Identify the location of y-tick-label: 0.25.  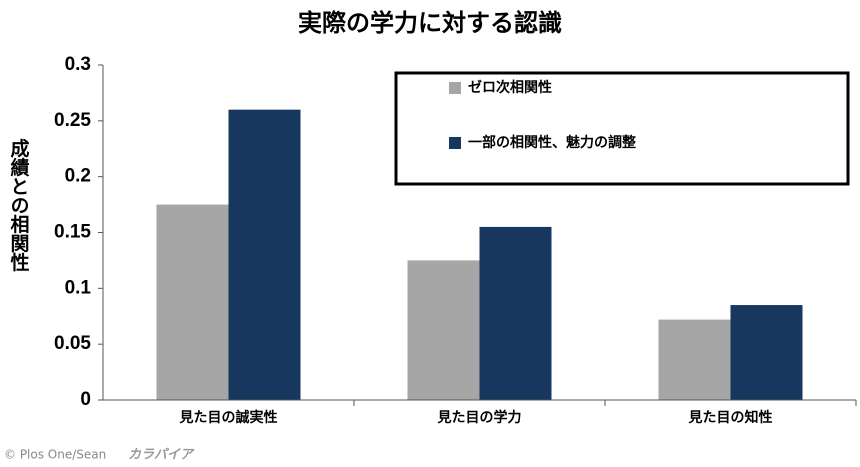
(72, 120).